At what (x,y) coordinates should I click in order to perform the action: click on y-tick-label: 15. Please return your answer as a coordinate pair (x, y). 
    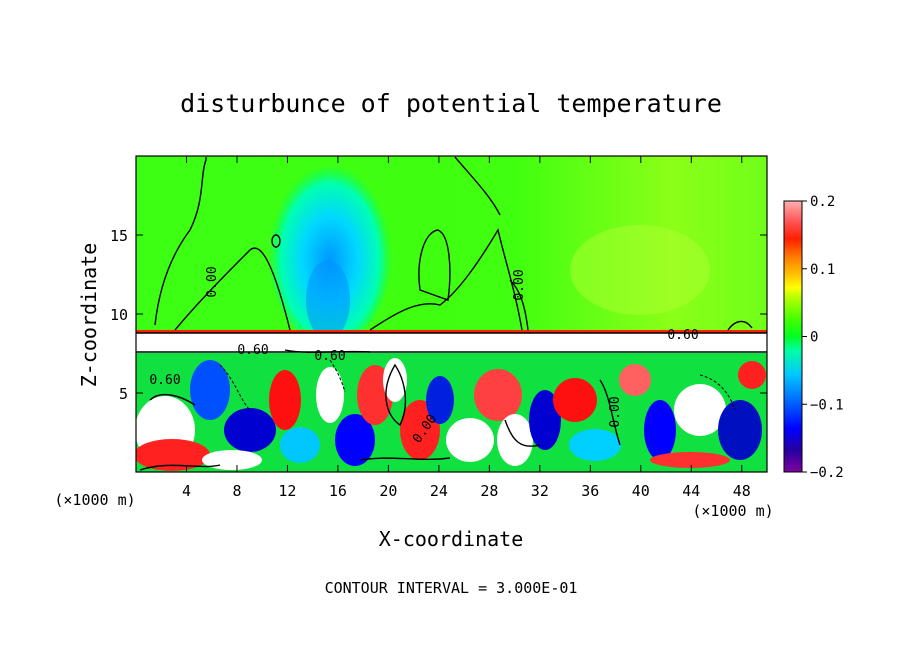
    Looking at the image, I should click on (119, 236).